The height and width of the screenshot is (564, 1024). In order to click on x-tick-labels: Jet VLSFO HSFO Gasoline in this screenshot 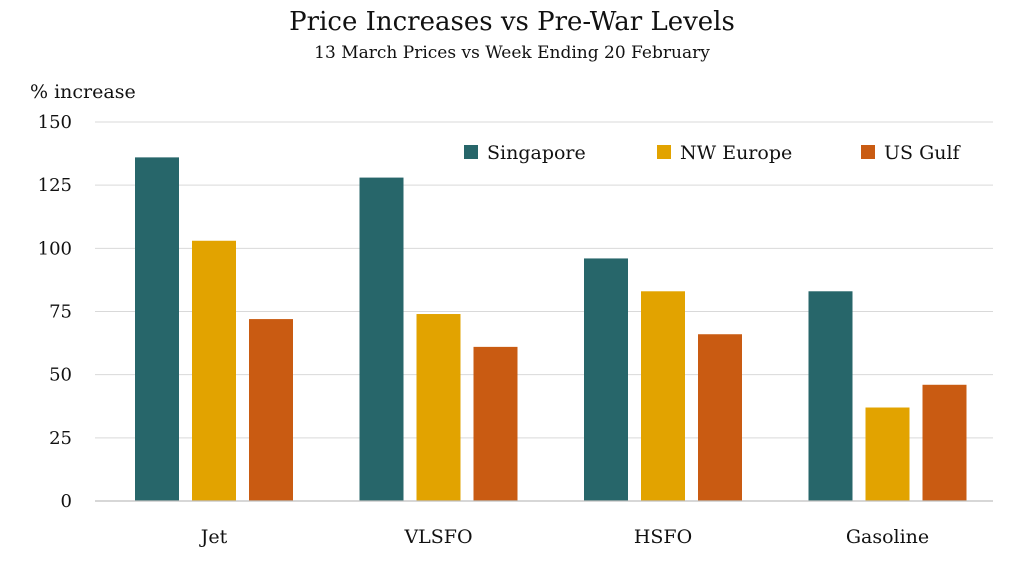, I will do `click(564, 537)`.